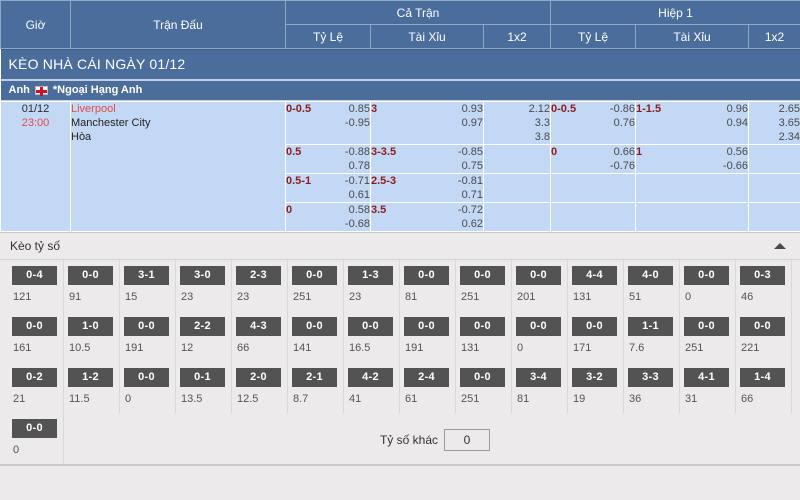 The width and height of the screenshot is (800, 500). Describe the element at coordinates (427, 159) in the screenshot. I see `cell-full-overunder: 3-3.5 -0.85 0.75` at that location.